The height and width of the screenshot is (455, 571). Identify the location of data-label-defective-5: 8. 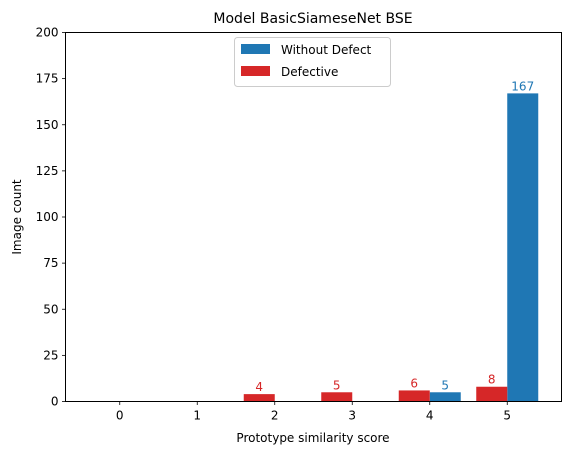
(492, 380).